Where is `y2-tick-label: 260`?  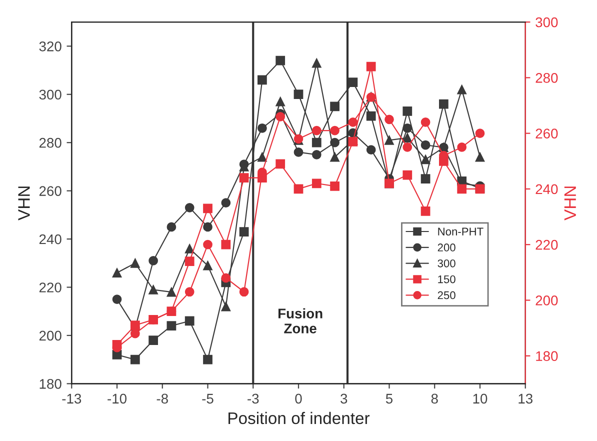 y2-tick-label: 260 is located at coordinates (547, 133).